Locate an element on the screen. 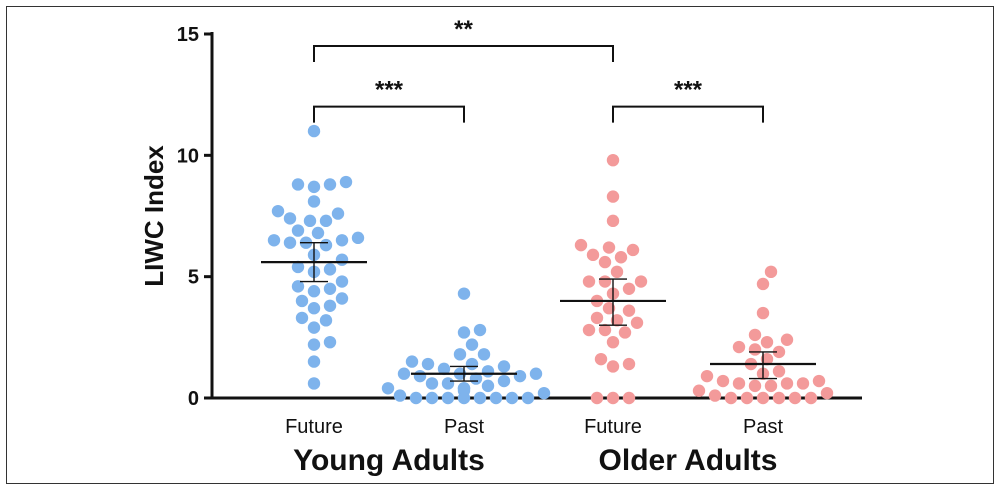  significance-label: *** is located at coordinates (389, 90).